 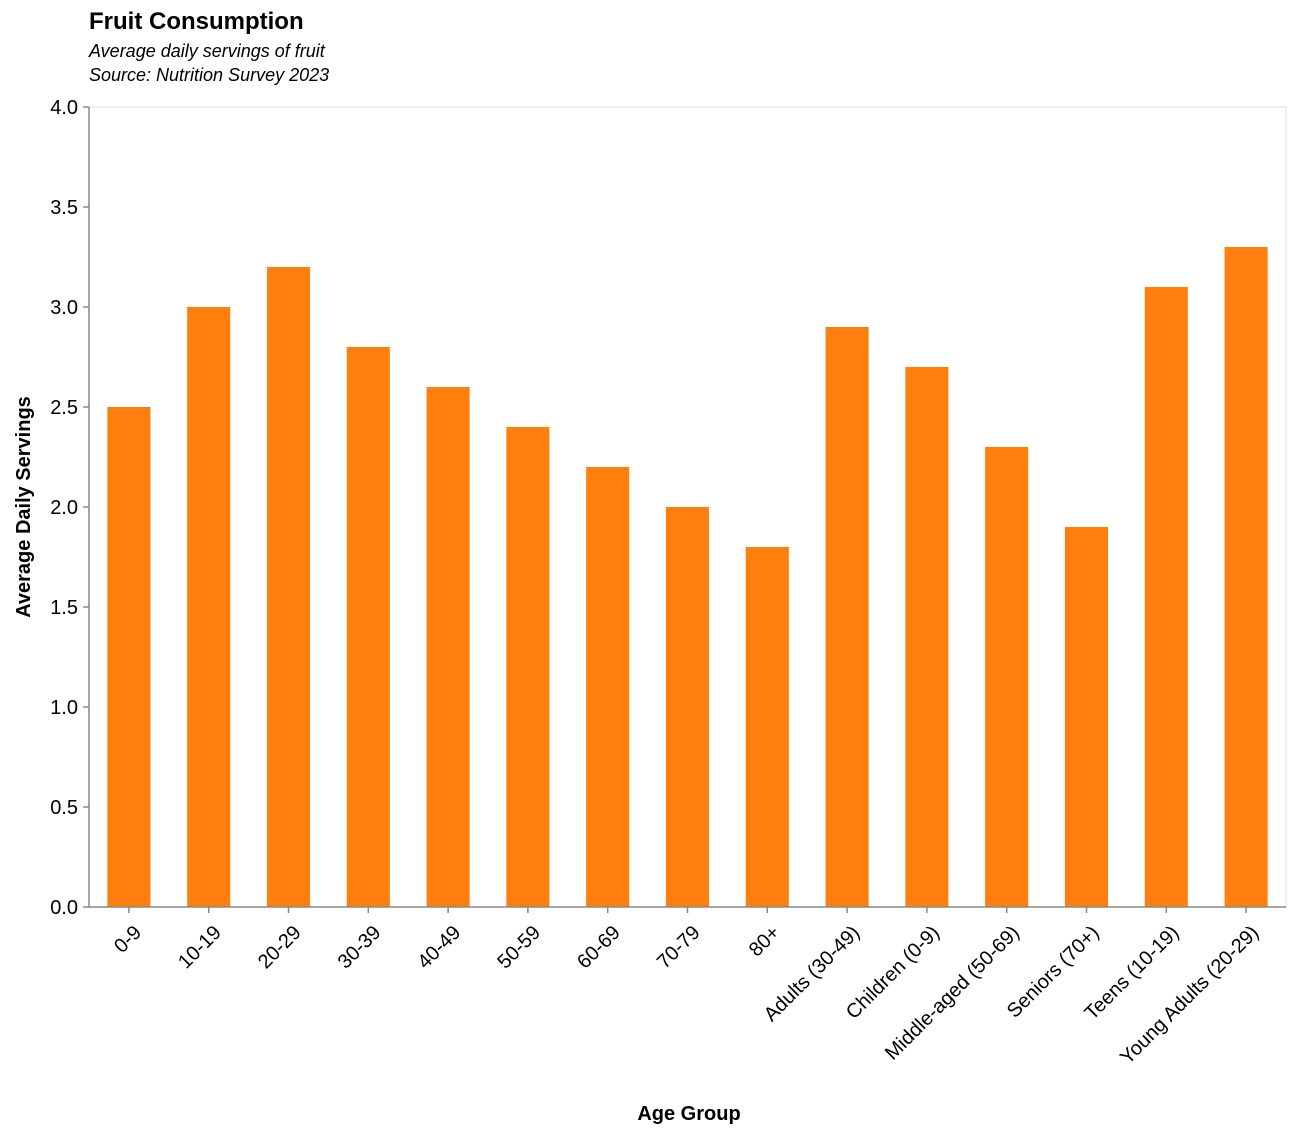 I want to click on y-axis: 0.0 0.5 1.0 1.5 2.0 2.5 3.0 3.5 4.0, so click(x=70, y=508).